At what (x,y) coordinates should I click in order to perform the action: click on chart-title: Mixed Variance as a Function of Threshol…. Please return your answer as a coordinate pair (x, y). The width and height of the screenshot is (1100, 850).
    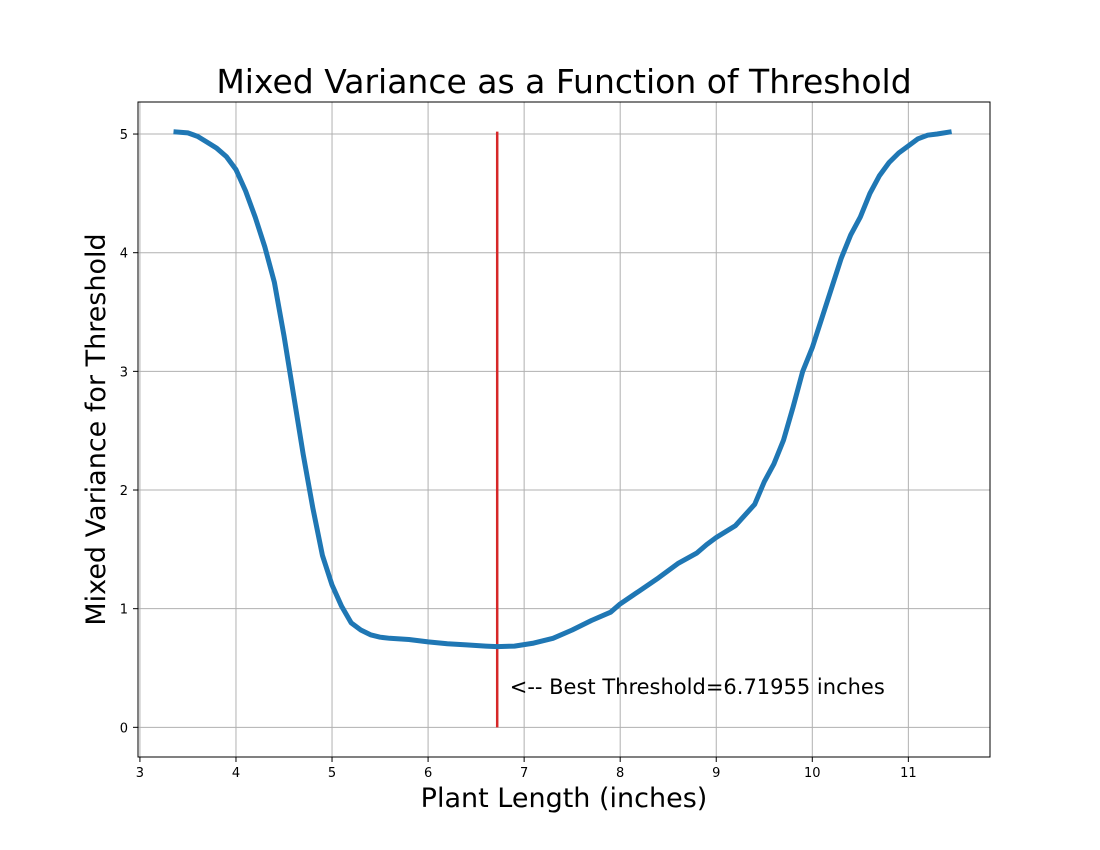
    Looking at the image, I should click on (563, 81).